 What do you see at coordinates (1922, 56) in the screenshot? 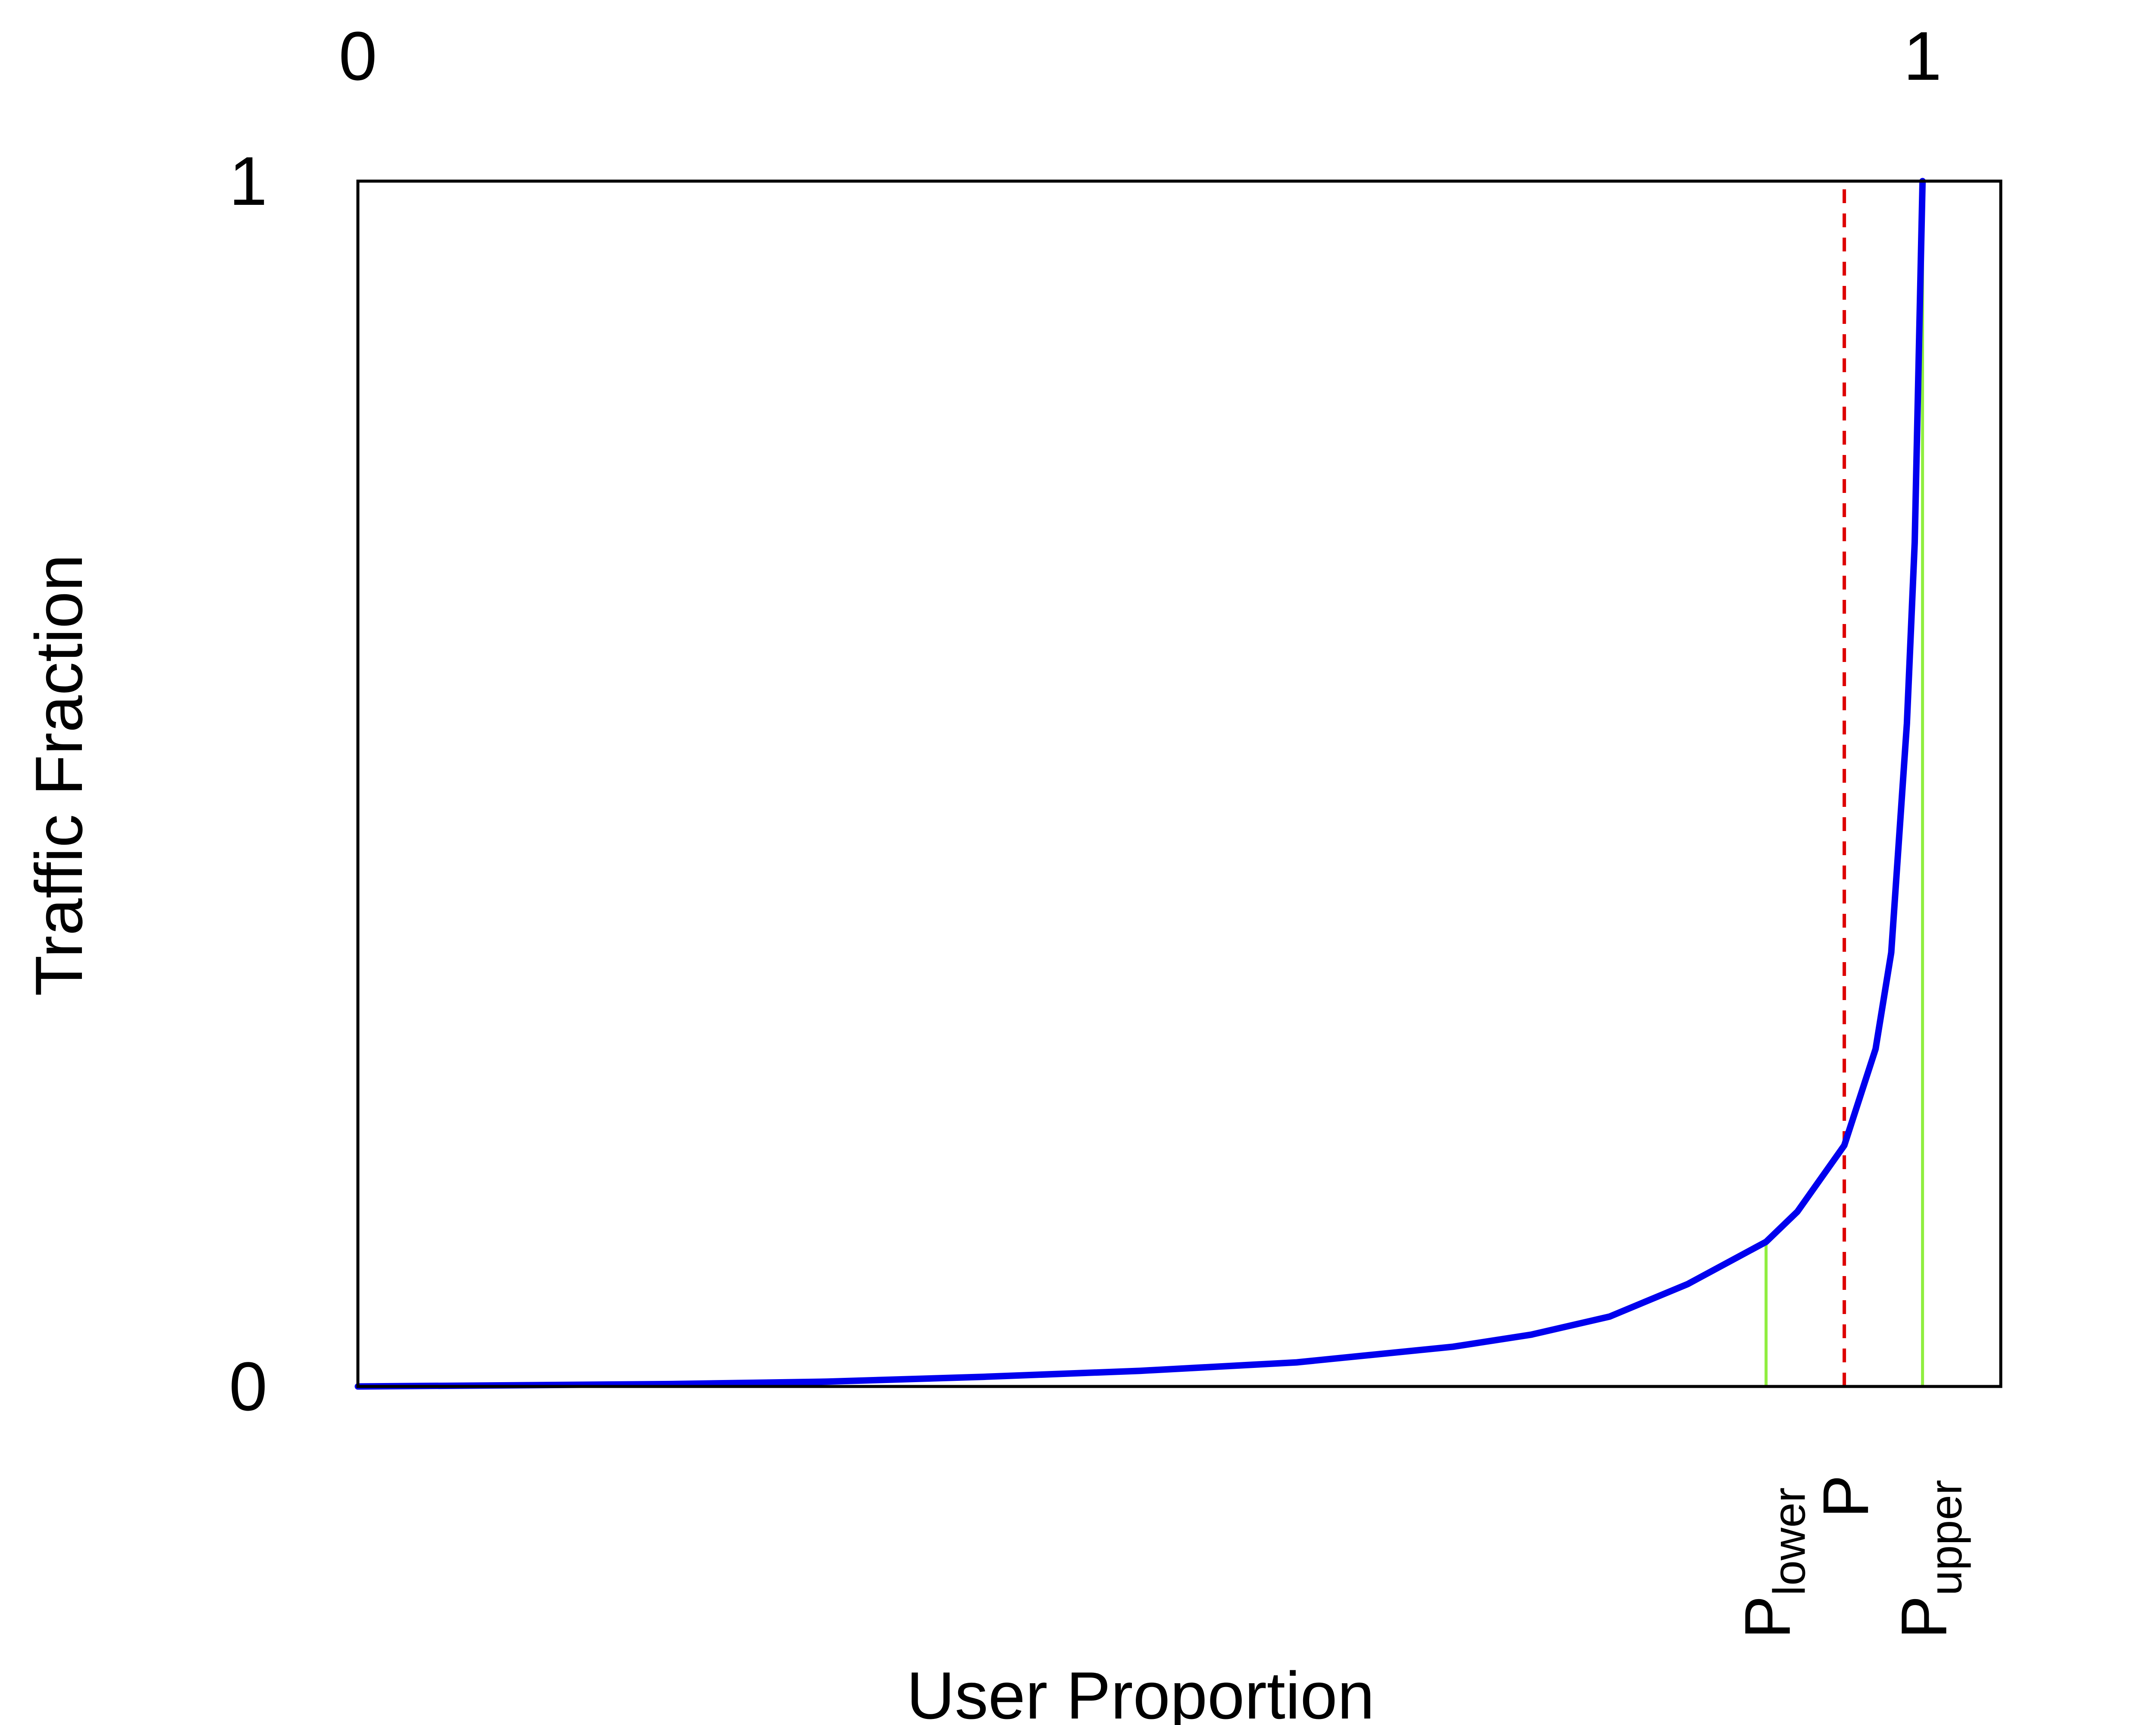
I see `x-tick-label: 1` at bounding box center [1922, 56].